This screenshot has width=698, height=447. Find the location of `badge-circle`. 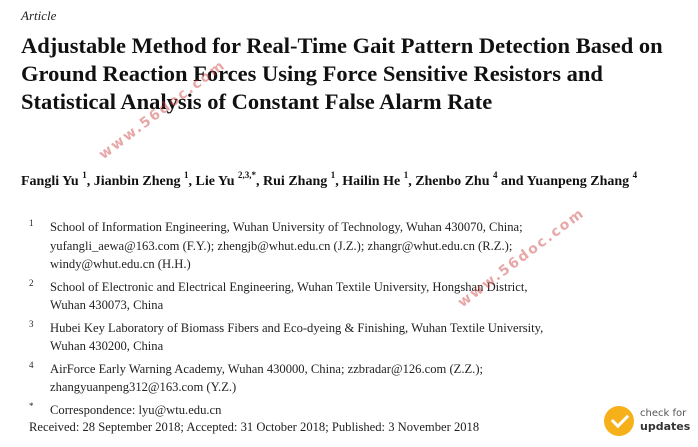

badge-circle is located at coordinates (619, 421).